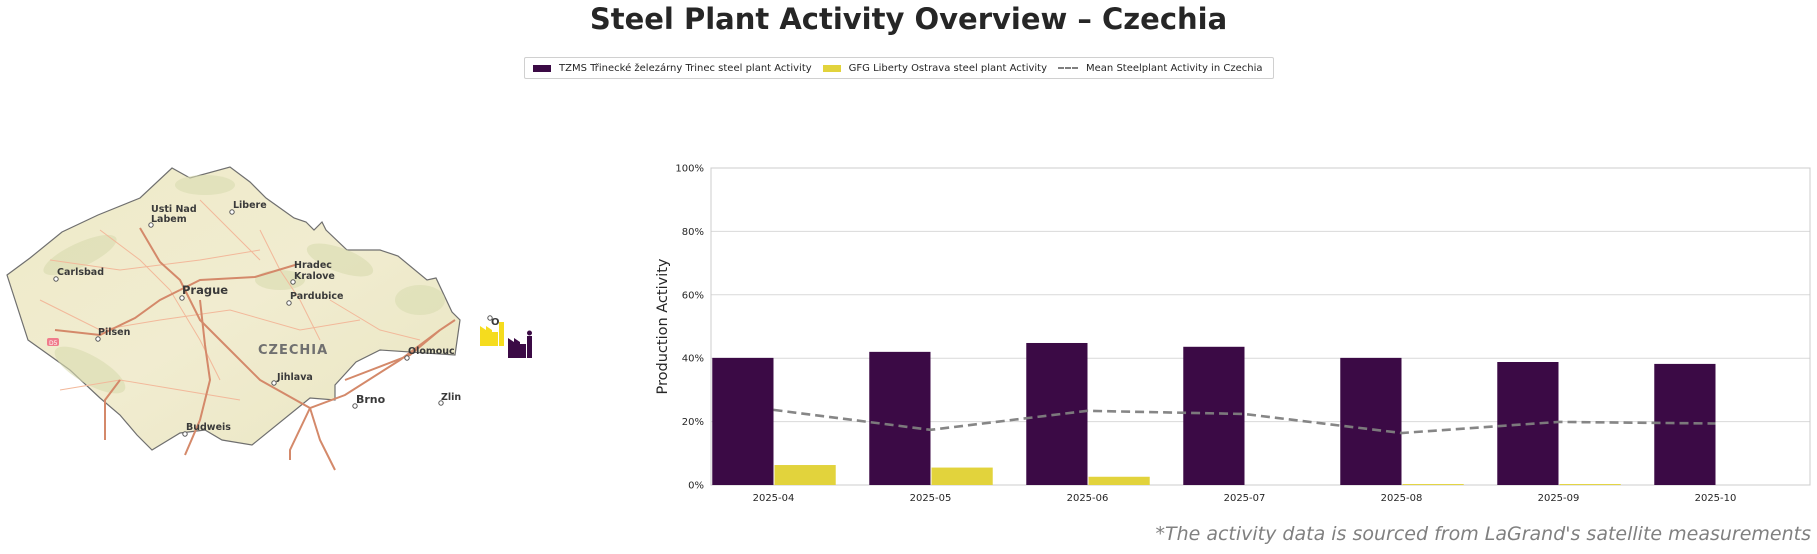 The height and width of the screenshot is (554, 1817). What do you see at coordinates (1245, 498) in the screenshot?
I see `x-tick-label: 2025-07` at bounding box center [1245, 498].